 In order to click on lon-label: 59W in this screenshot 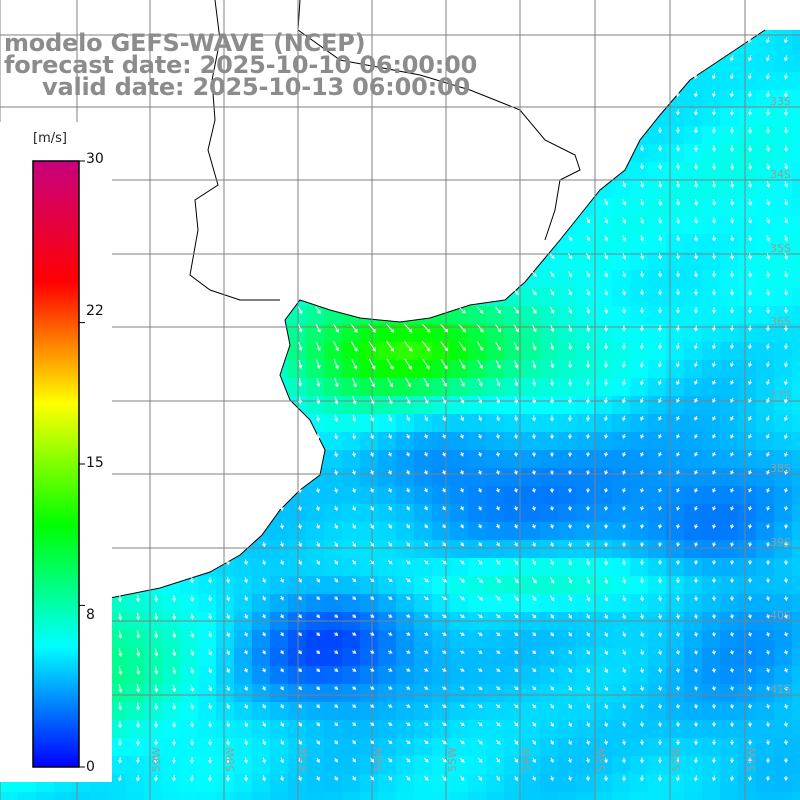, I will do `click(156, 759)`.